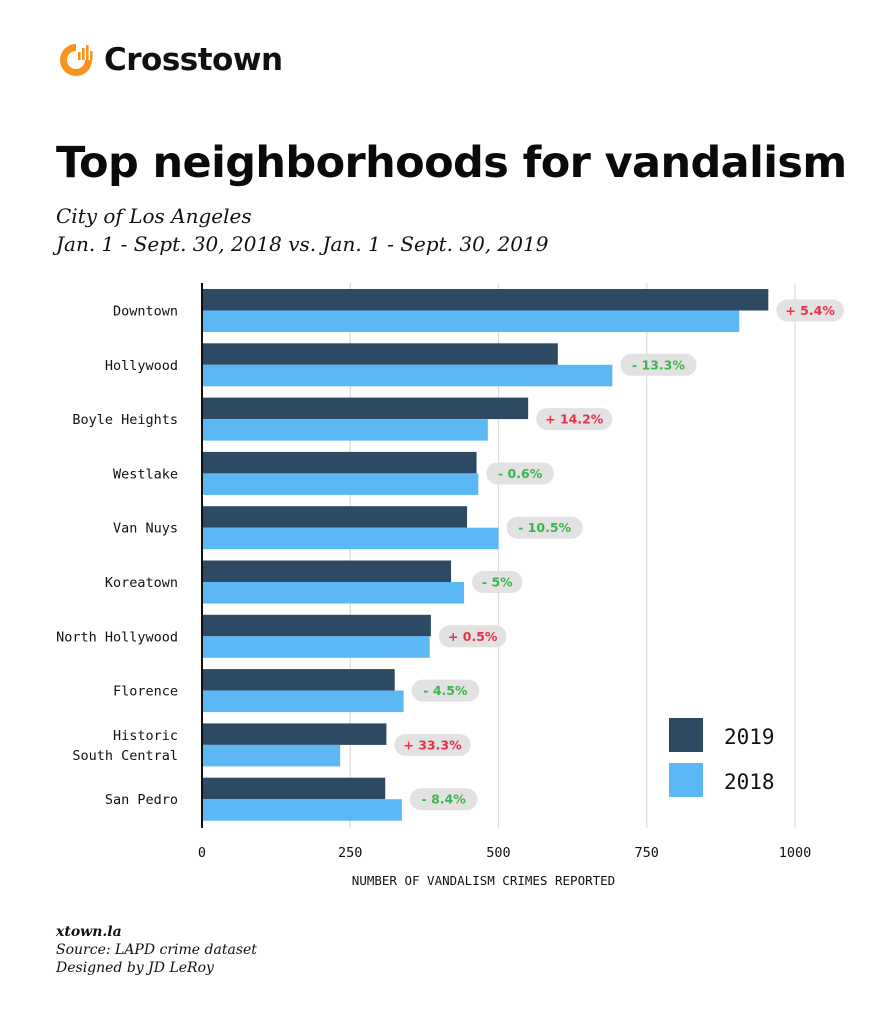  What do you see at coordinates (154, 216) in the screenshot?
I see `chart-subtitle-location: City of Los Angeles` at bounding box center [154, 216].